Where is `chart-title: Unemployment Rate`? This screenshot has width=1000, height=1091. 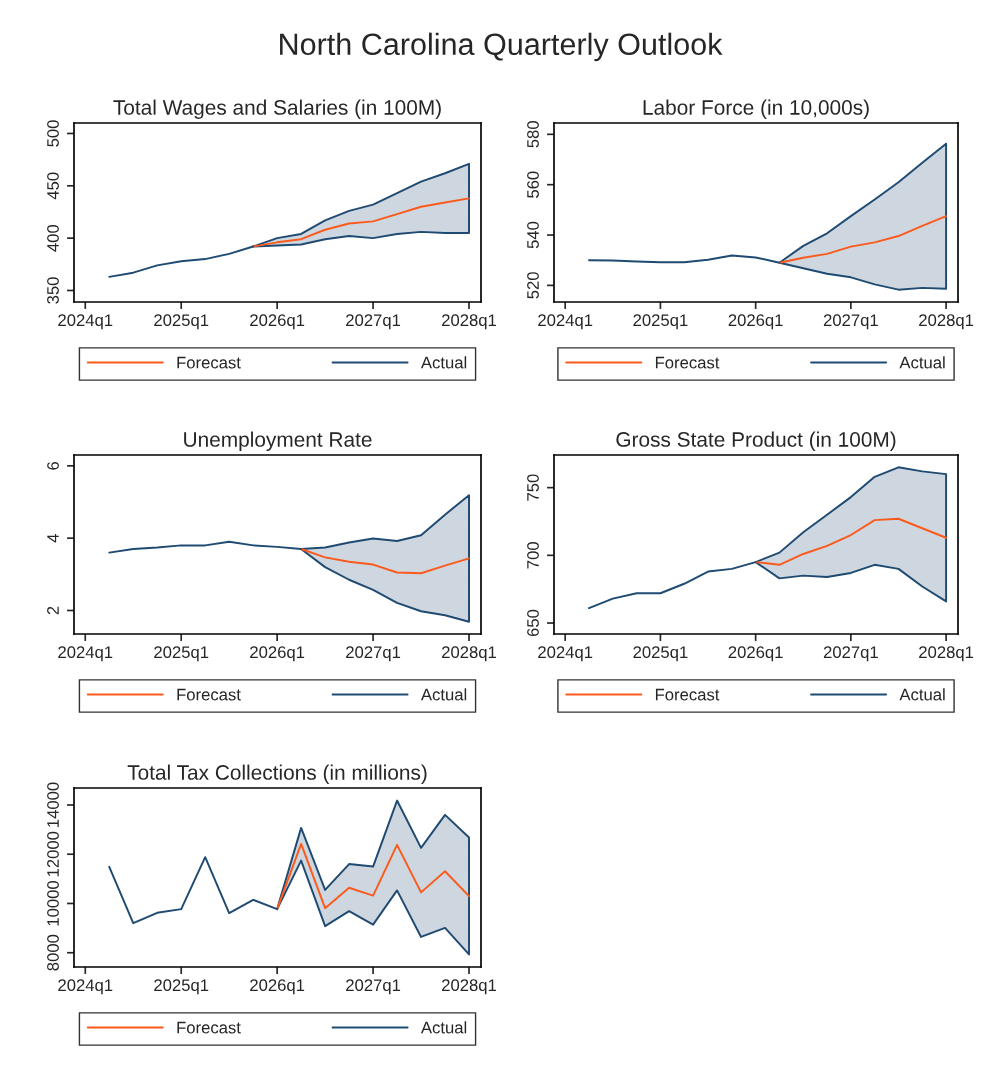 chart-title: Unemployment Rate is located at coordinates (278, 441).